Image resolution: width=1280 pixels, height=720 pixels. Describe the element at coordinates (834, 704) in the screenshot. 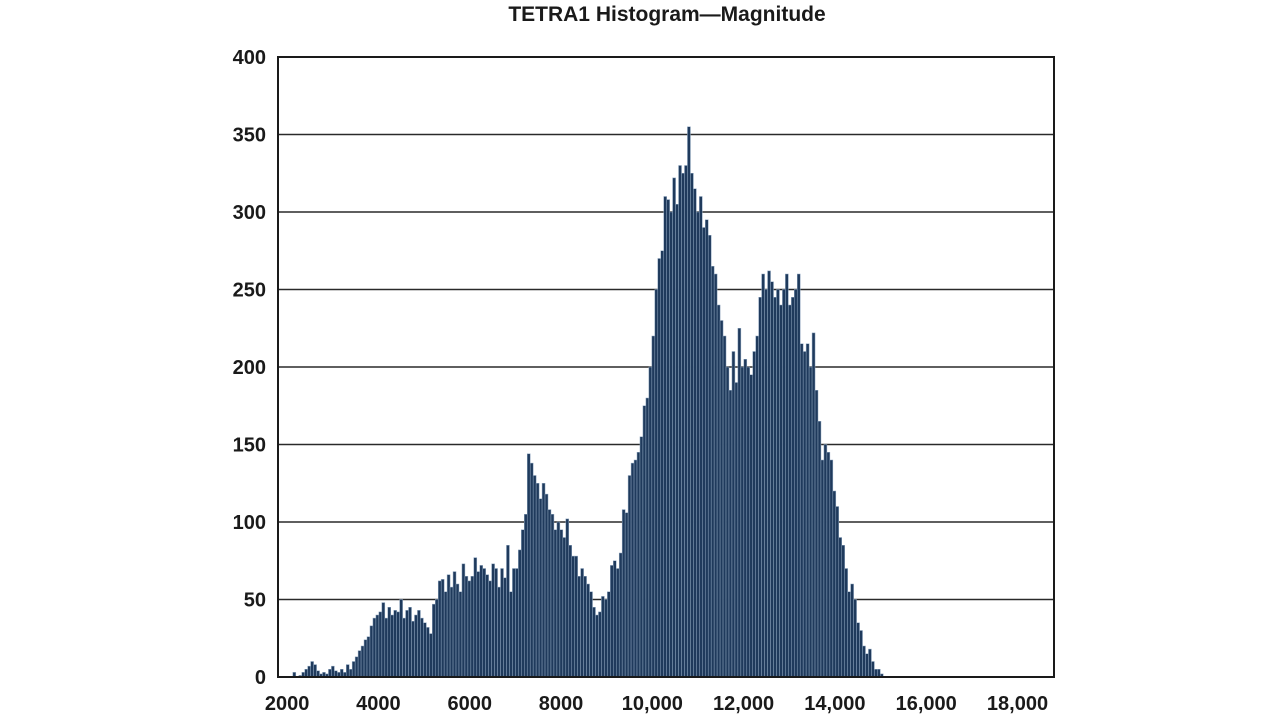

I see `x-tick-label: 14,000` at that location.